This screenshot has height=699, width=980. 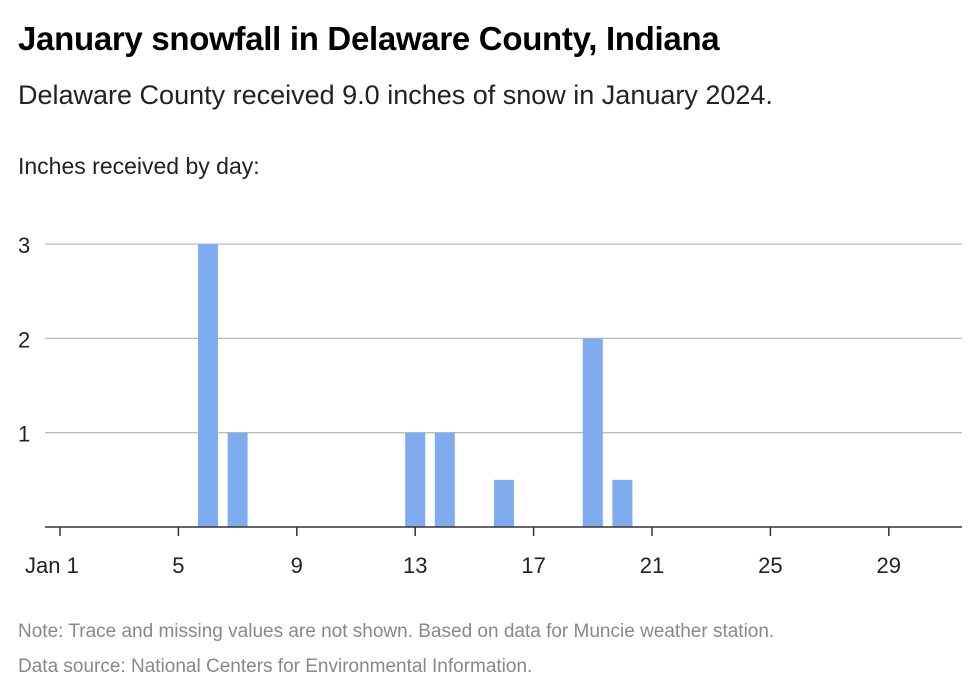 I want to click on y-tick-label: 2, so click(x=24, y=339).